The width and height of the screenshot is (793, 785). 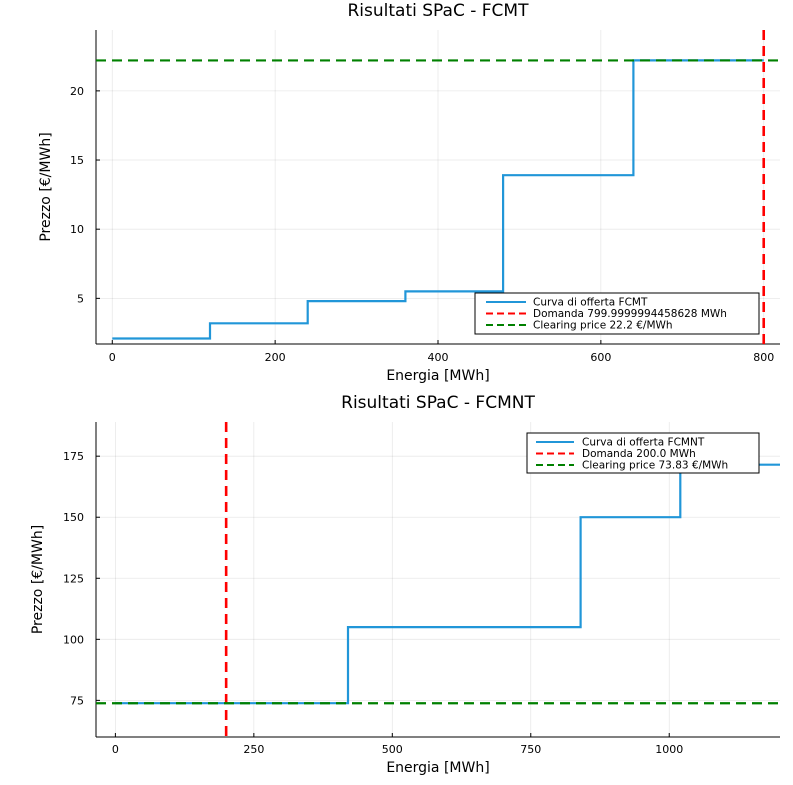 What do you see at coordinates (73, 456) in the screenshot?
I see `y-tick-label: 175` at bounding box center [73, 456].